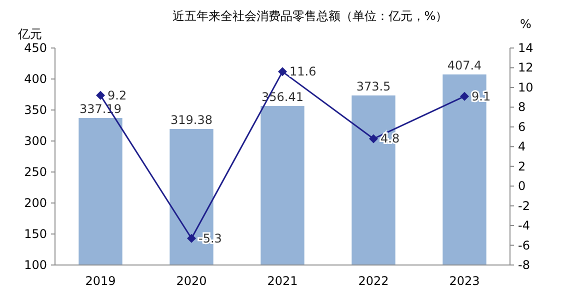 The width and height of the screenshot is (568, 298). I want to click on y2-tick-label: 0, so click(522, 186).